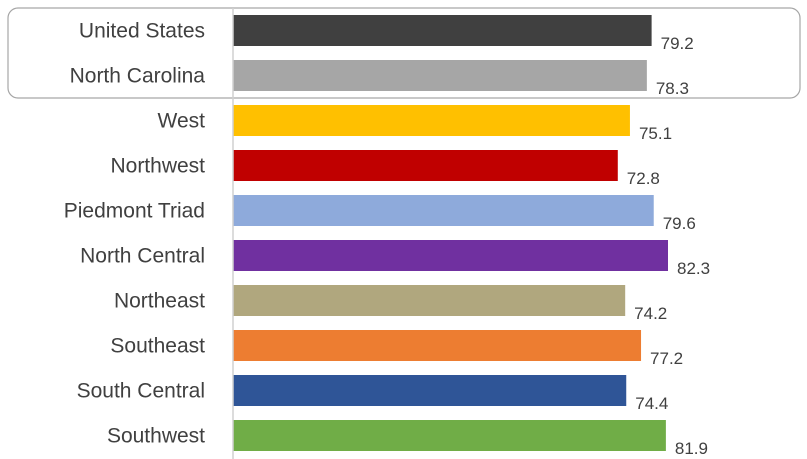  I want to click on bar-southeast, so click(437, 345).